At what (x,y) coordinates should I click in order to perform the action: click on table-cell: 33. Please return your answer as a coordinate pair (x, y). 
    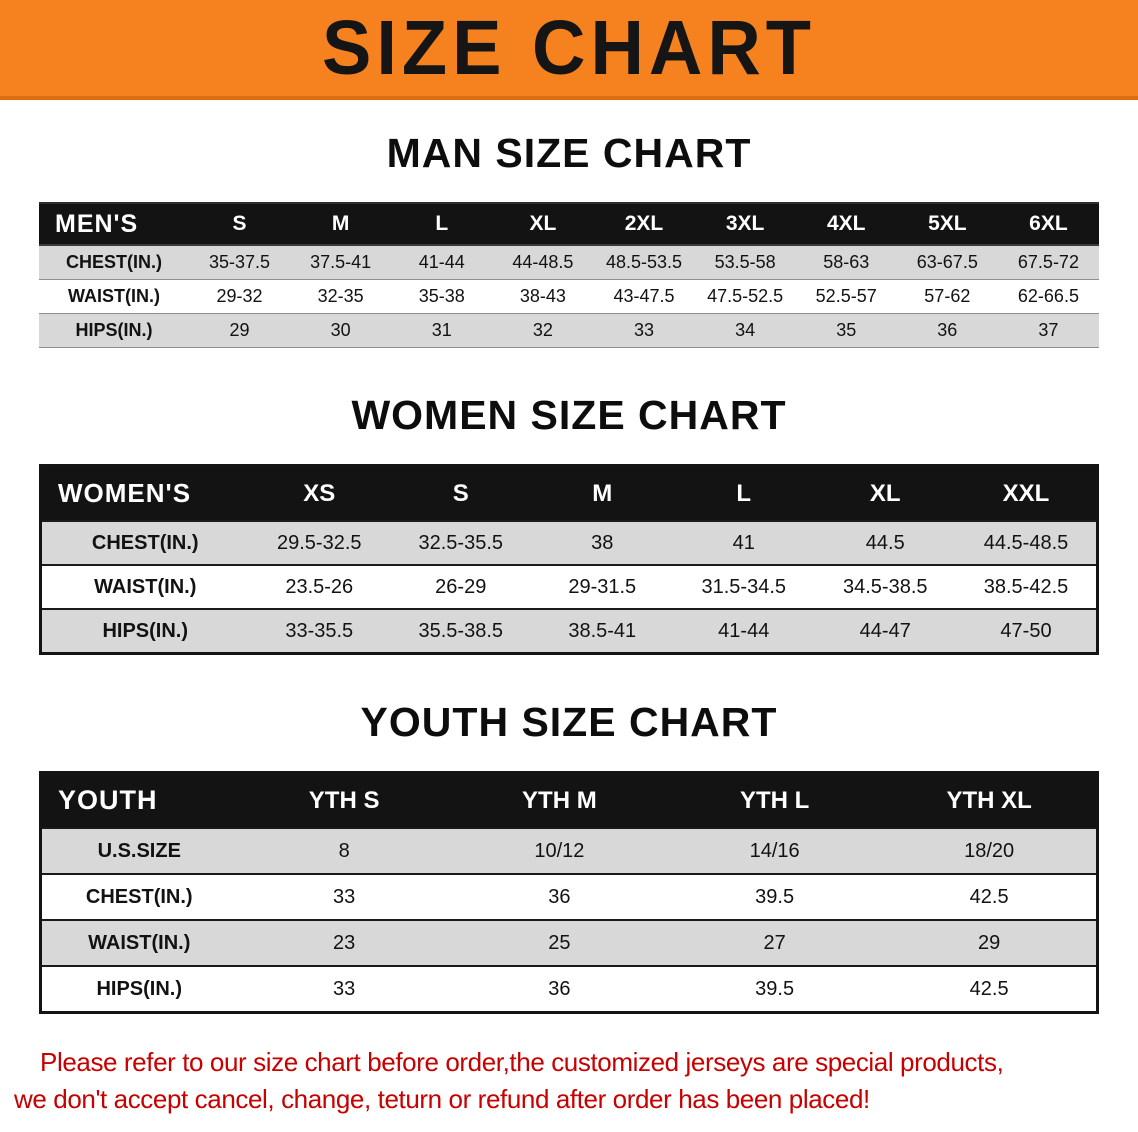
    Looking at the image, I should click on (344, 988).